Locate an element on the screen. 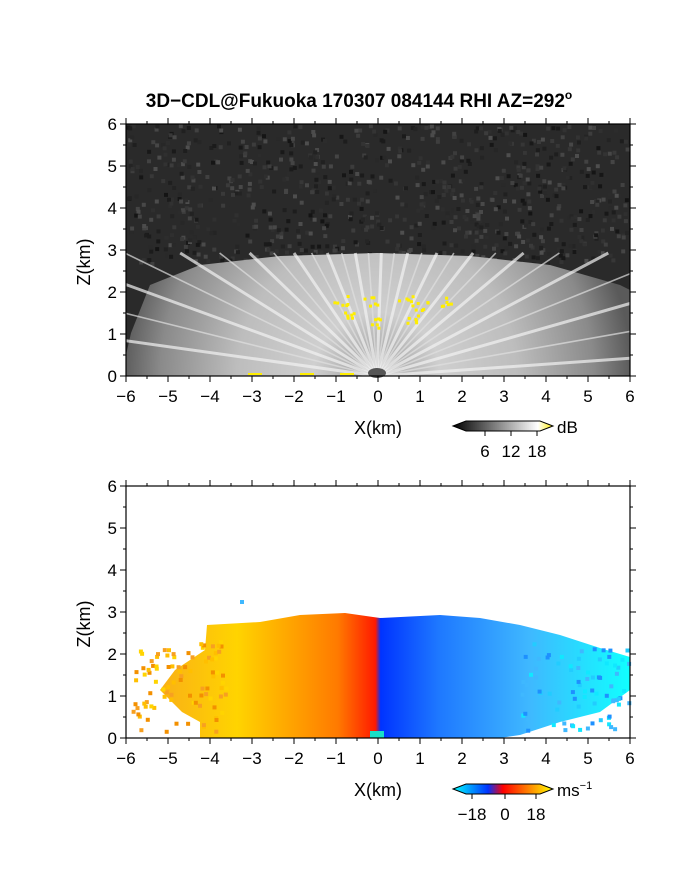 This screenshot has width=680, height=880. snr-y-tick-label: 3 is located at coordinates (112, 250).